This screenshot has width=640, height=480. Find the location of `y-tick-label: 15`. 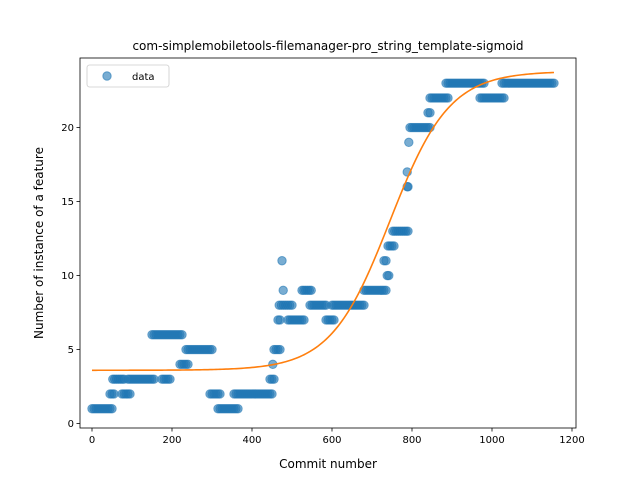

y-tick-label: 15 is located at coordinates (67, 202).